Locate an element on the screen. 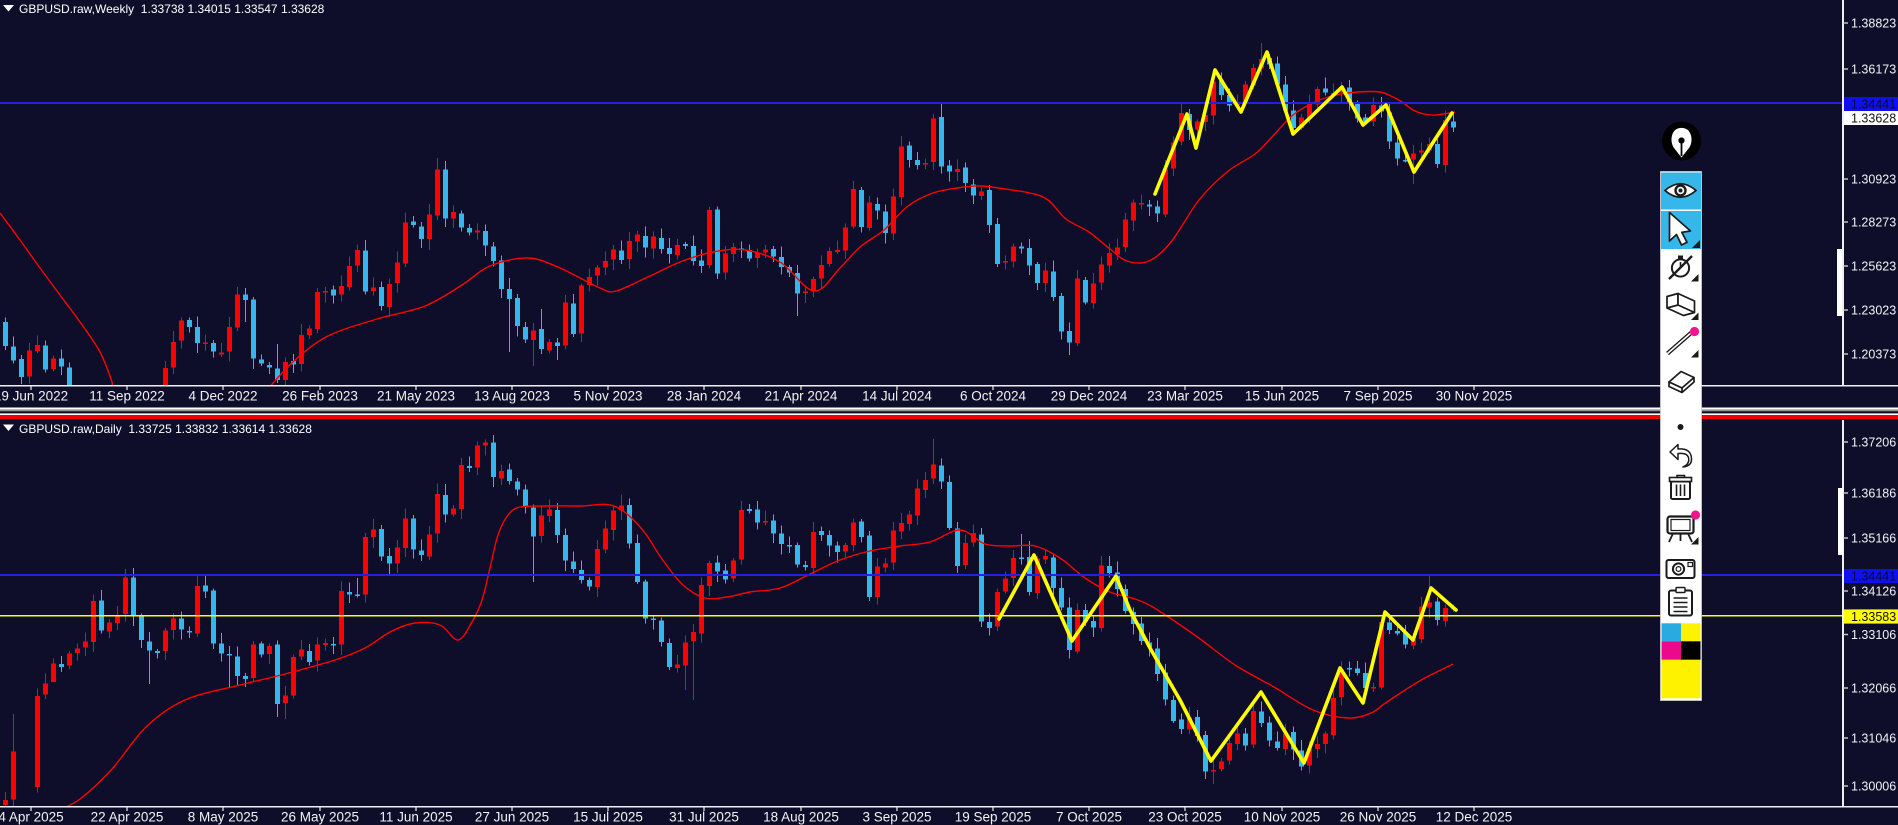 This screenshot has height=825, width=1898. svg-text: 6 Oct 2024 is located at coordinates (993, 396).